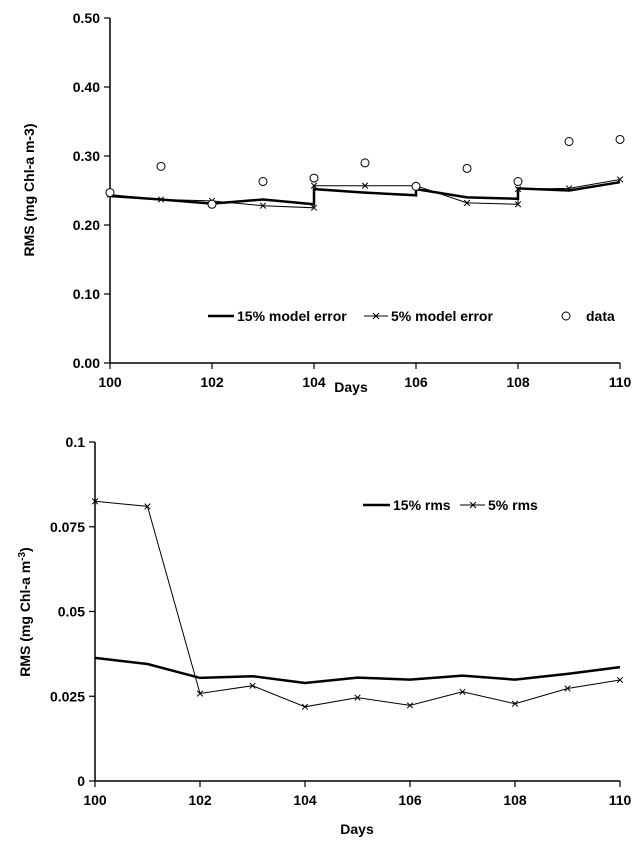 Image resolution: width=635 pixels, height=848 pixels. Describe the element at coordinates (86, 18) in the screenshot. I see `y-tick-label: 0.50` at that location.